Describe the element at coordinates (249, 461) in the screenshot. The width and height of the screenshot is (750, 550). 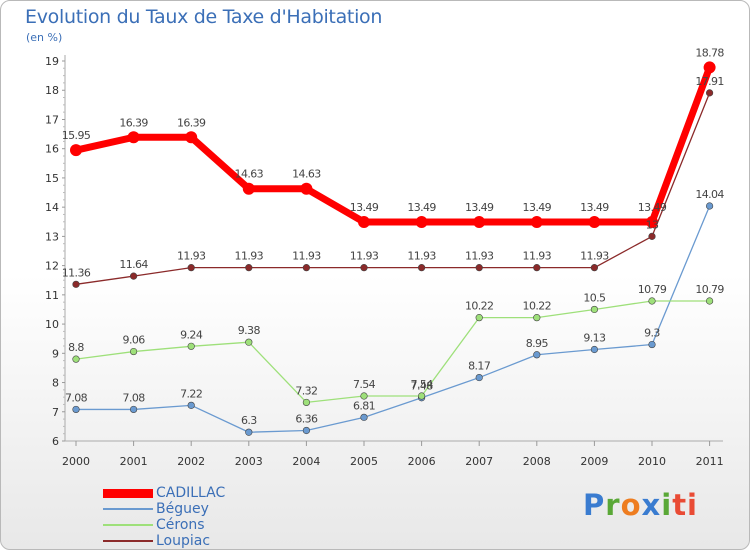
I see `x-tick-label: 2003` at that location.